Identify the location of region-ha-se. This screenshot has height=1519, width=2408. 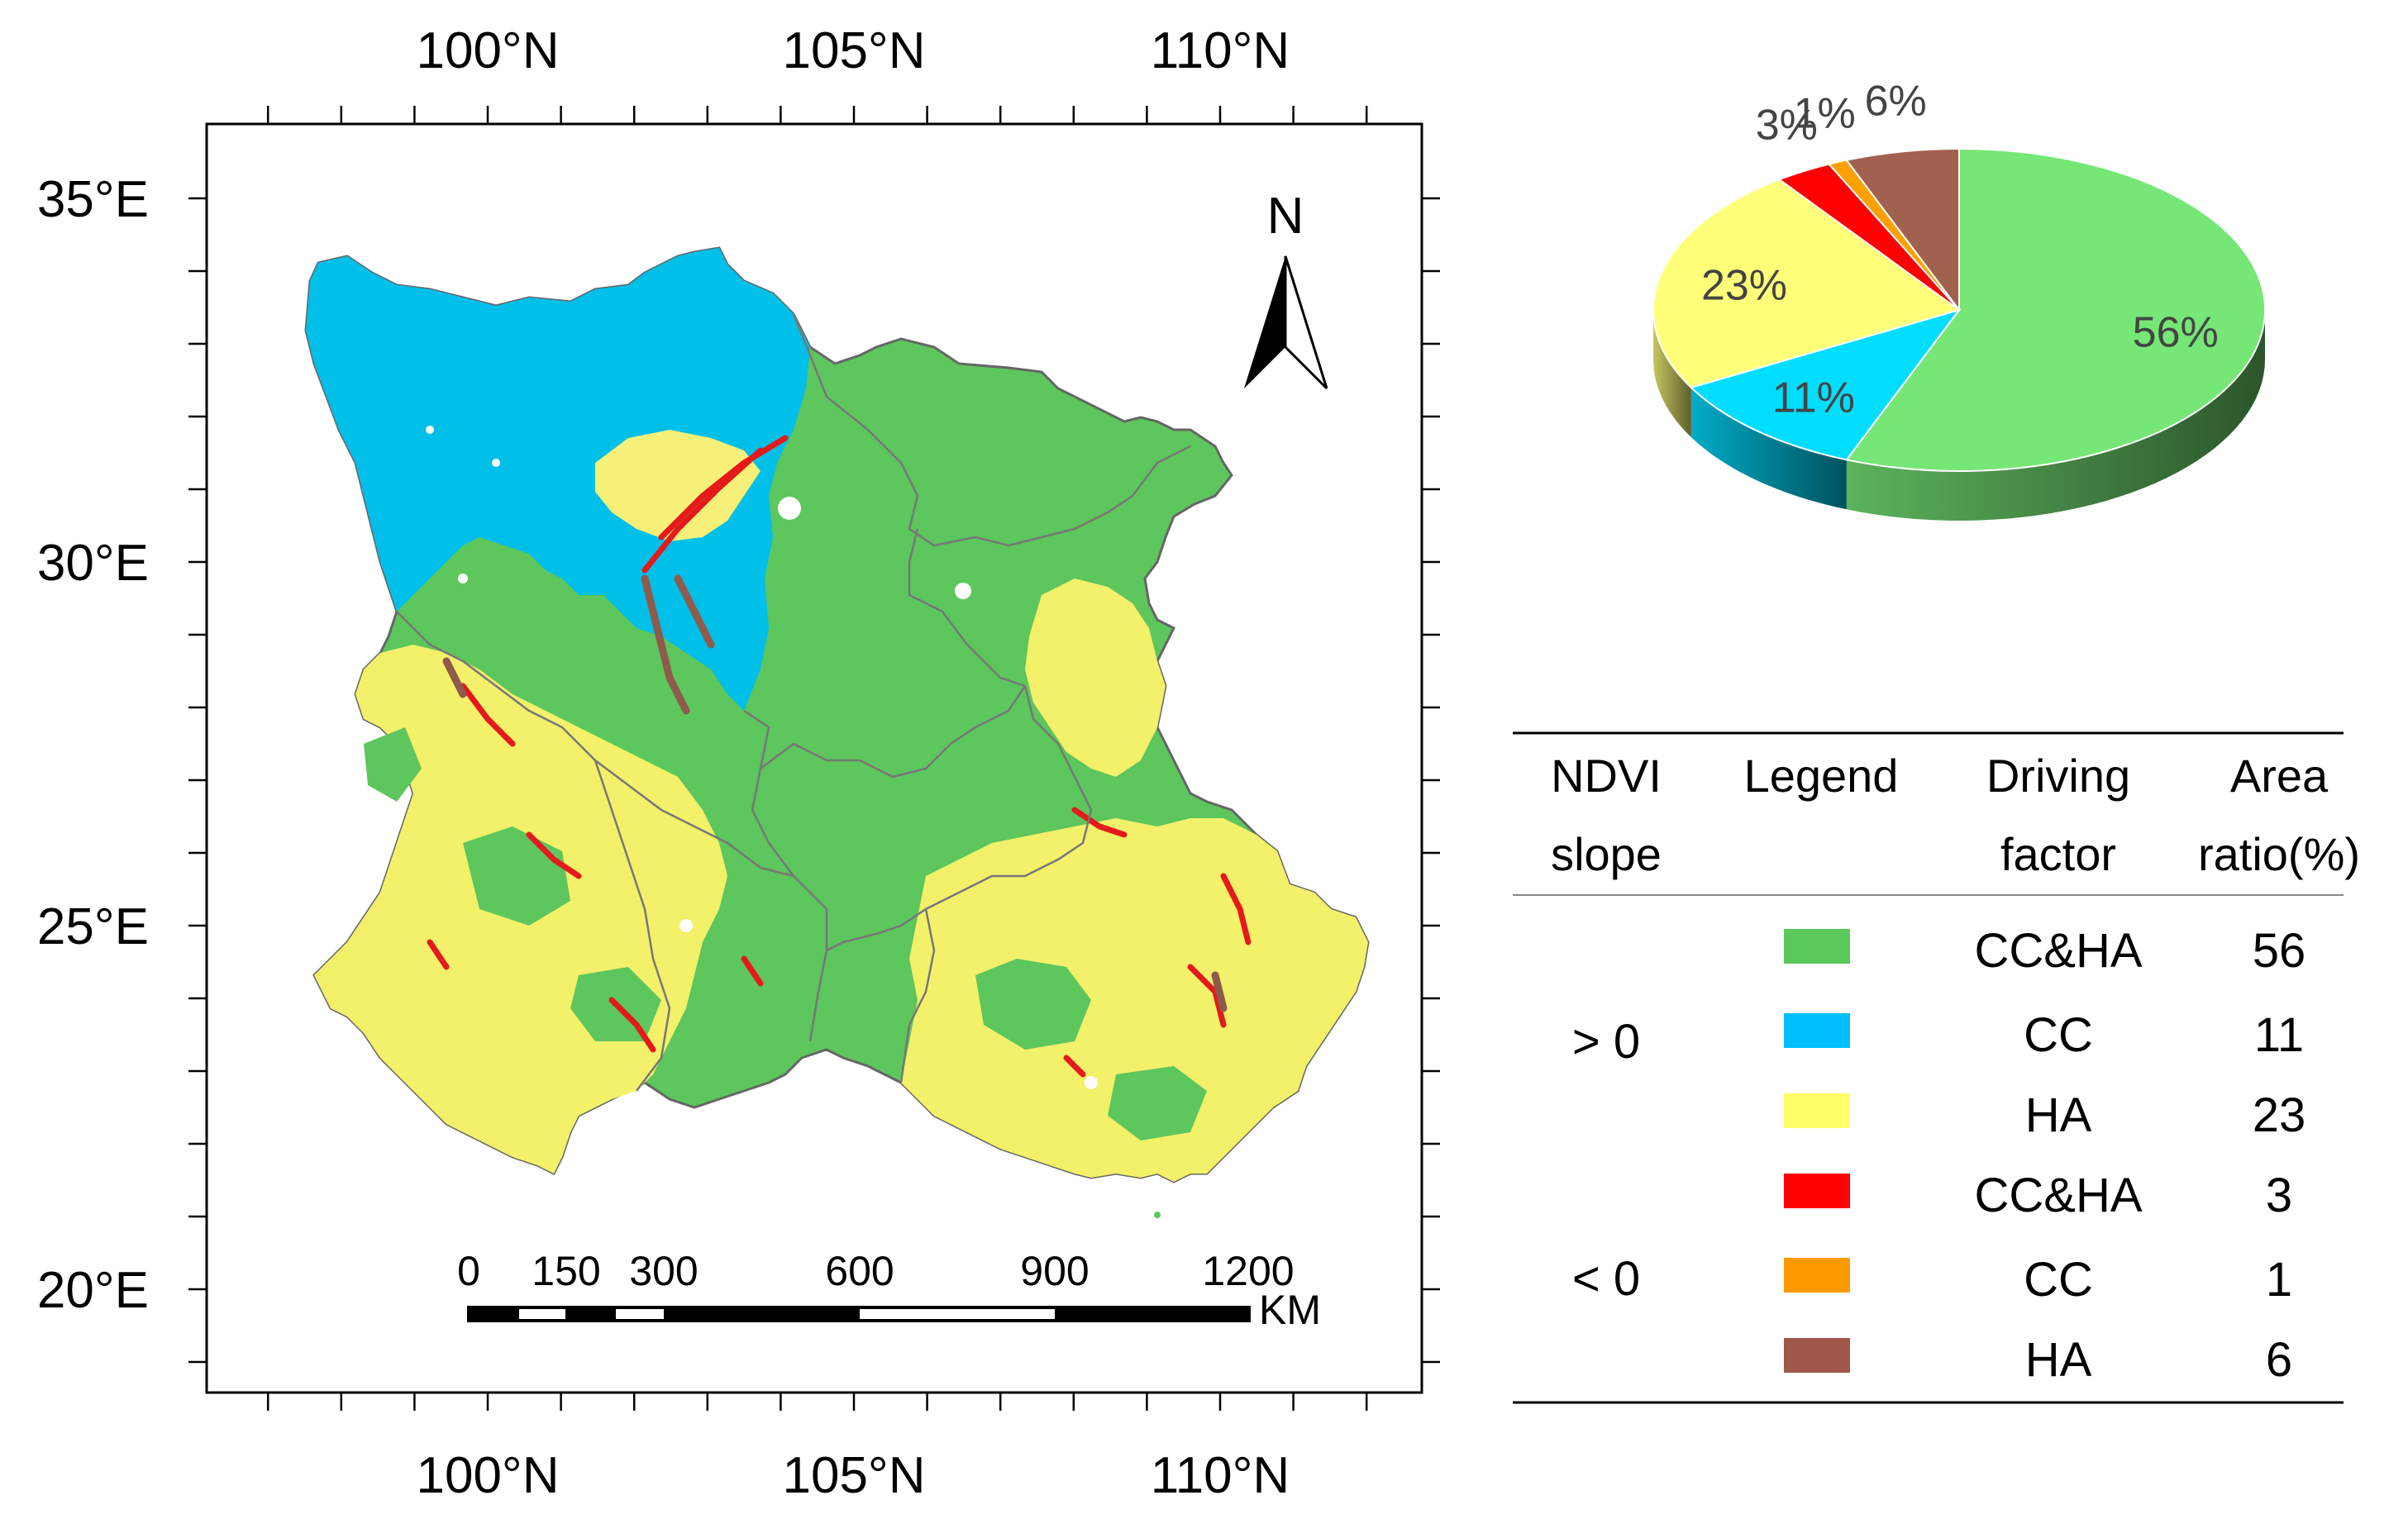
(1134, 1000).